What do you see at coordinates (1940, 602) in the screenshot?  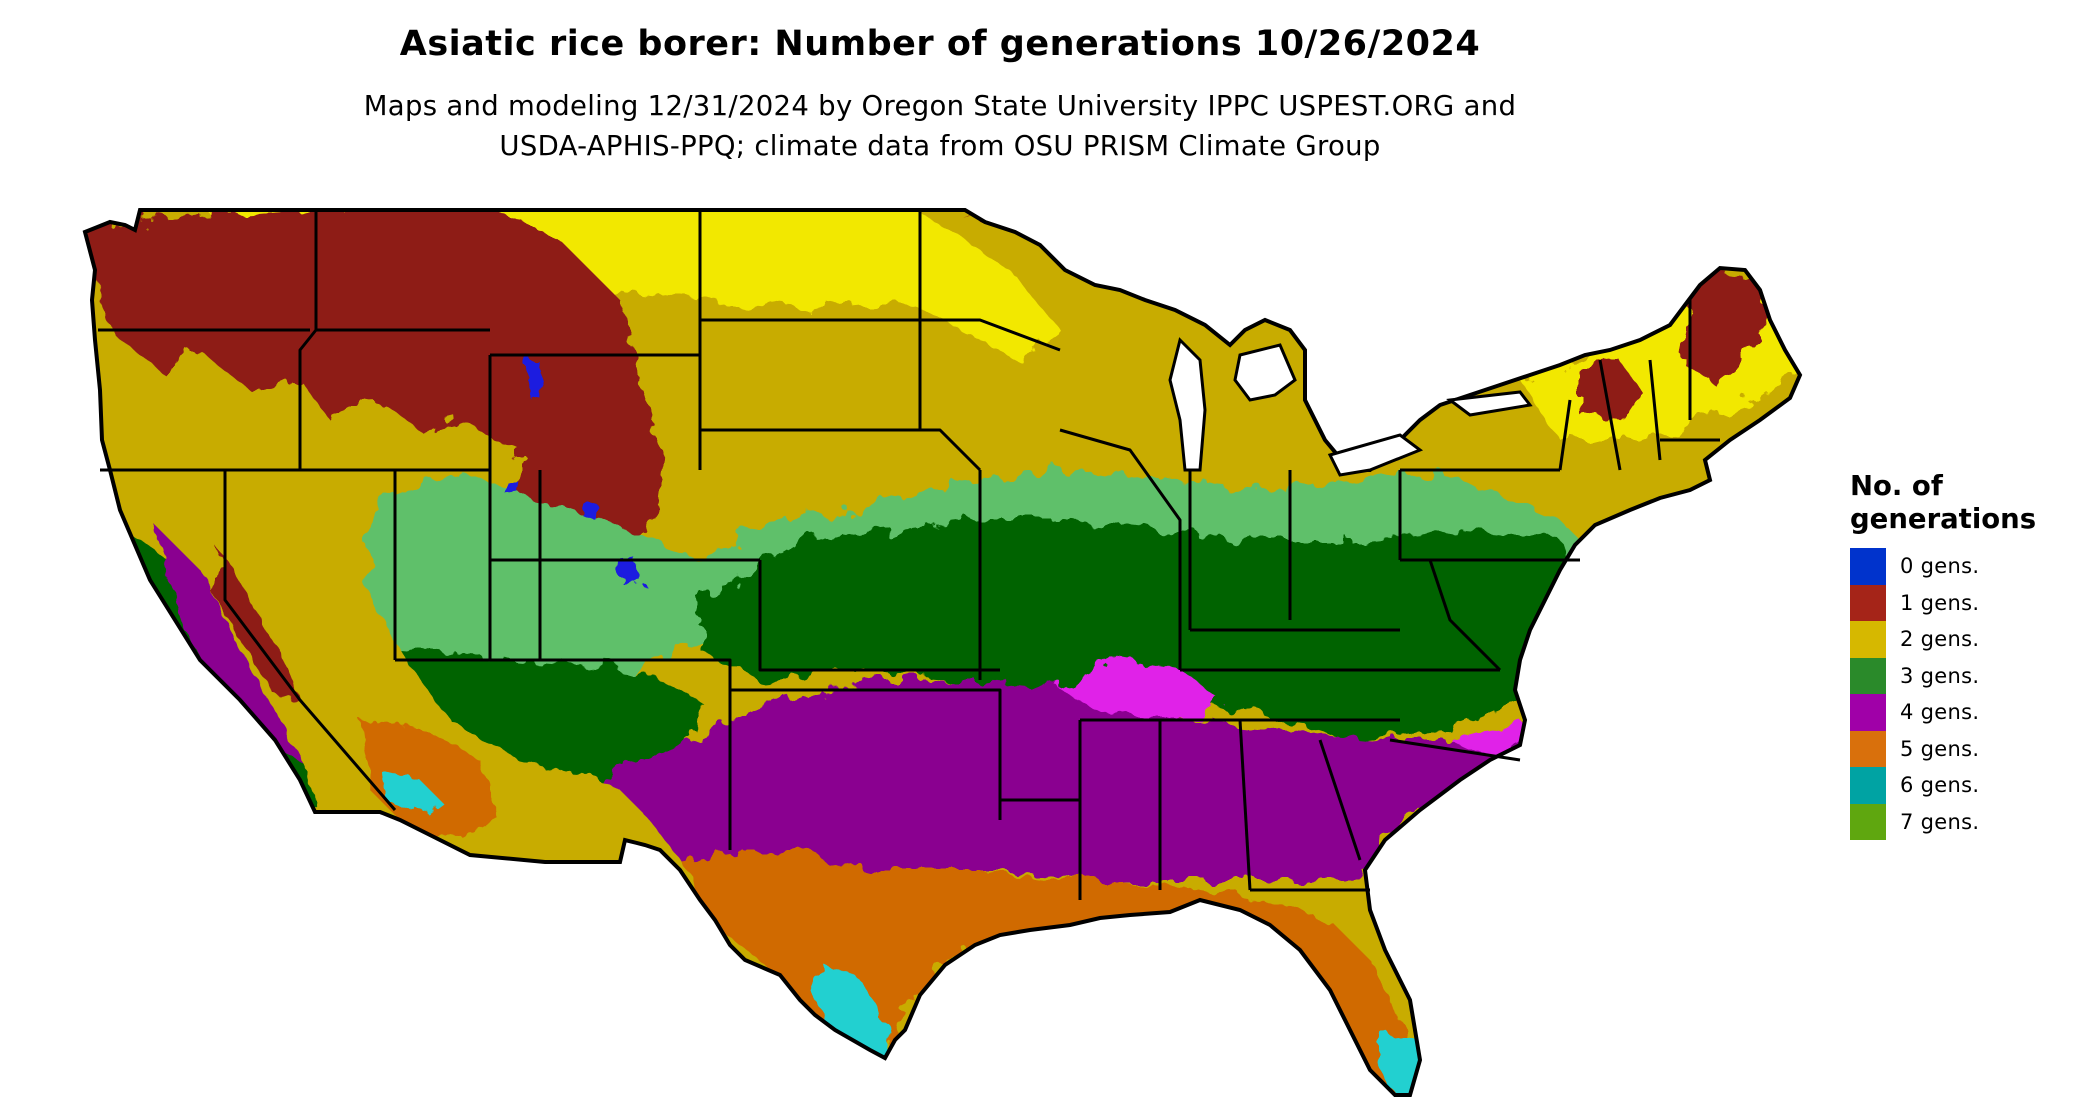 I see `legend-label: 1 gens.` at bounding box center [1940, 602].